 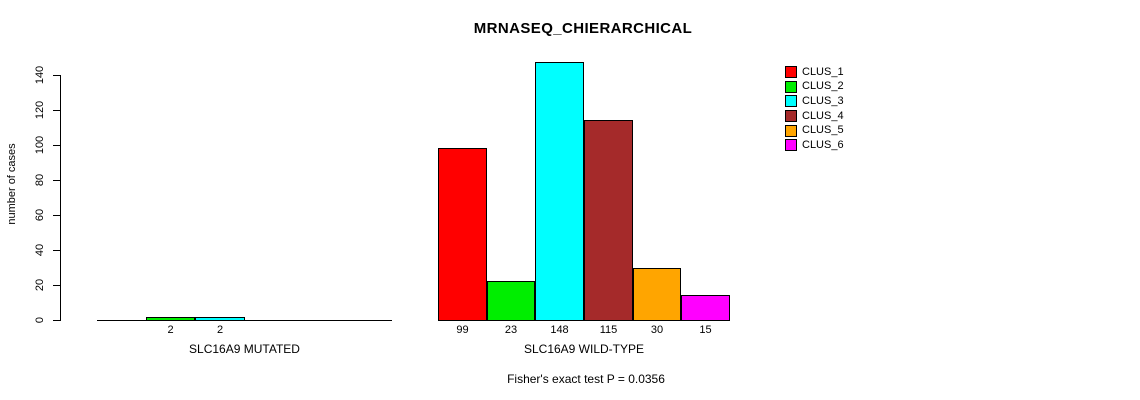 I want to click on legend-label: CLUS_2, so click(x=823, y=86).